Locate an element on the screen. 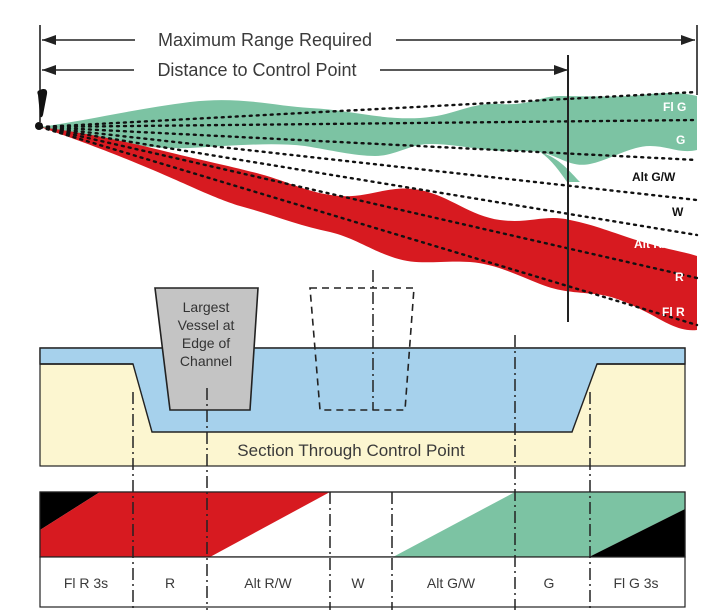  max-range-label: Maximum Range Required is located at coordinates (265, 40).